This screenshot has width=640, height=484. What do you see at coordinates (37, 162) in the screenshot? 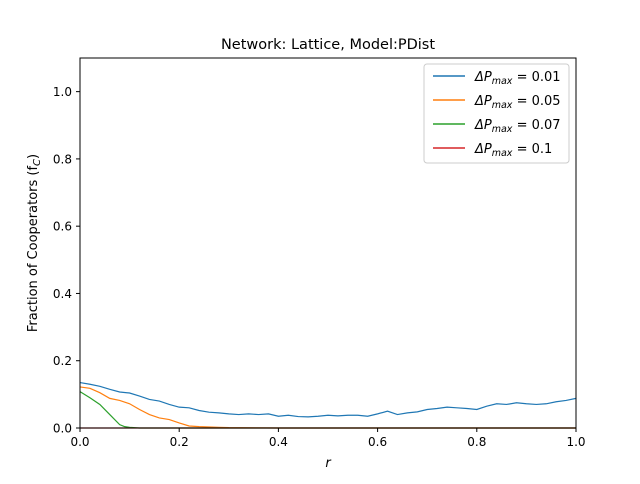
I see `y-axis-label-sub: C` at bounding box center [37, 162].